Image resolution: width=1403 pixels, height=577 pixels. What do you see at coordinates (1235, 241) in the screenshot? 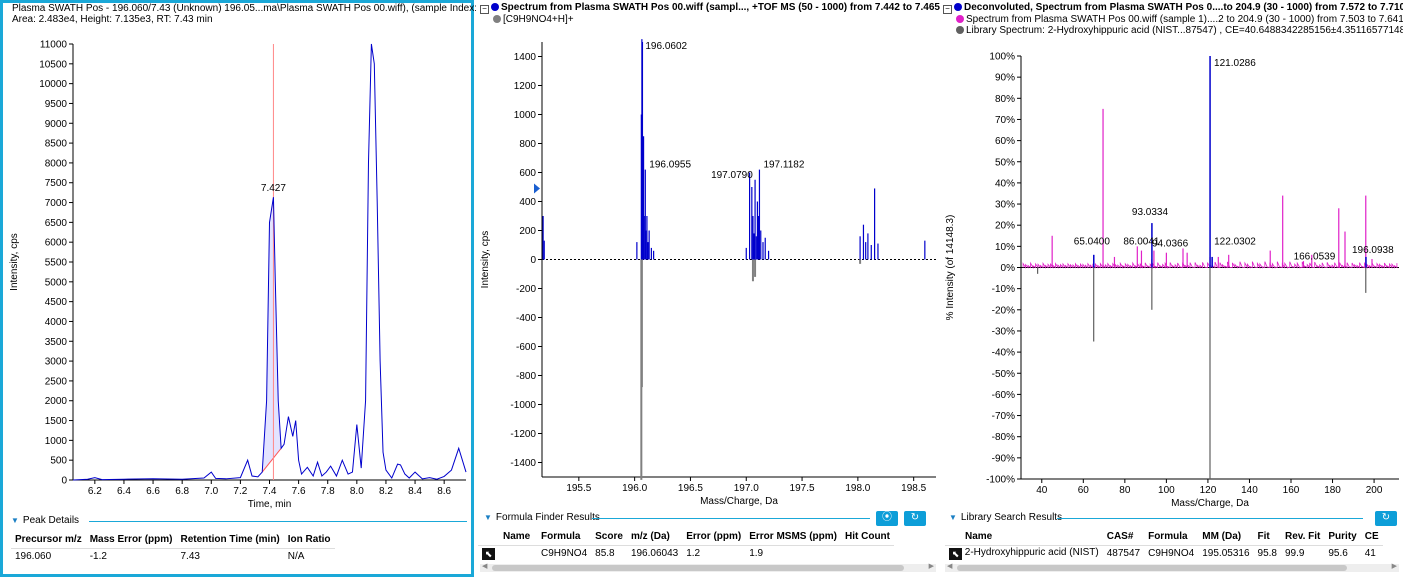
I see `peak-mass-label: 122.0302` at bounding box center [1235, 241].